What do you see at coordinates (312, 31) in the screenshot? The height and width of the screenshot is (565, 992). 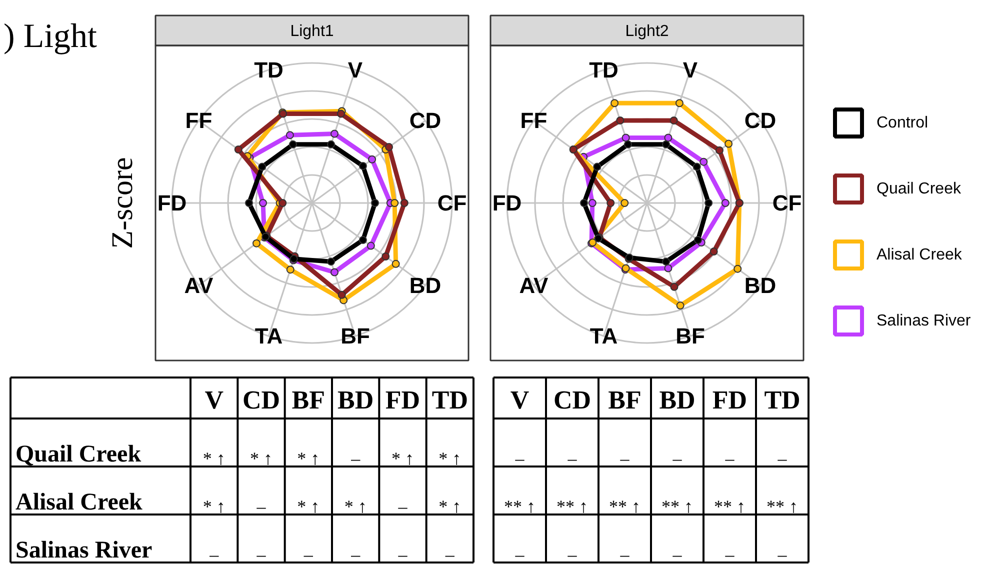 I see `chart-title: Light1` at bounding box center [312, 31].